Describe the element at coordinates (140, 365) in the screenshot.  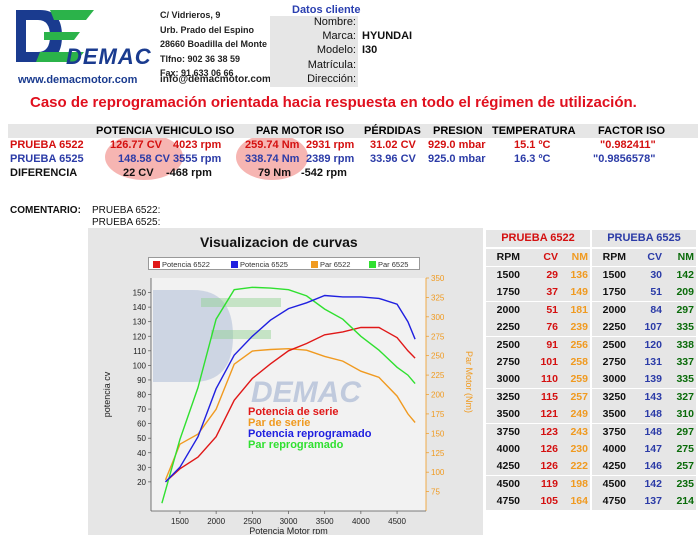
I see `y-tick-label: 100` at that location.